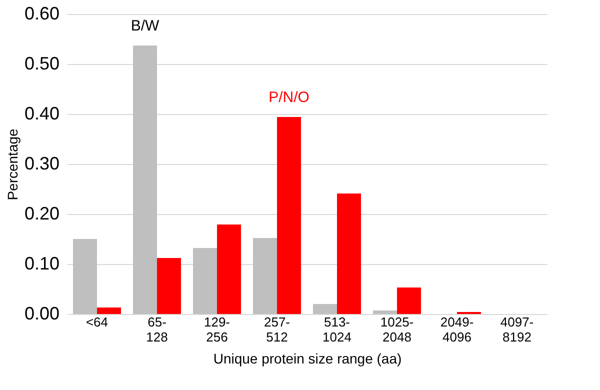  What do you see at coordinates (42, 14) in the screenshot?
I see `y-tick-label: 0.60` at bounding box center [42, 14].